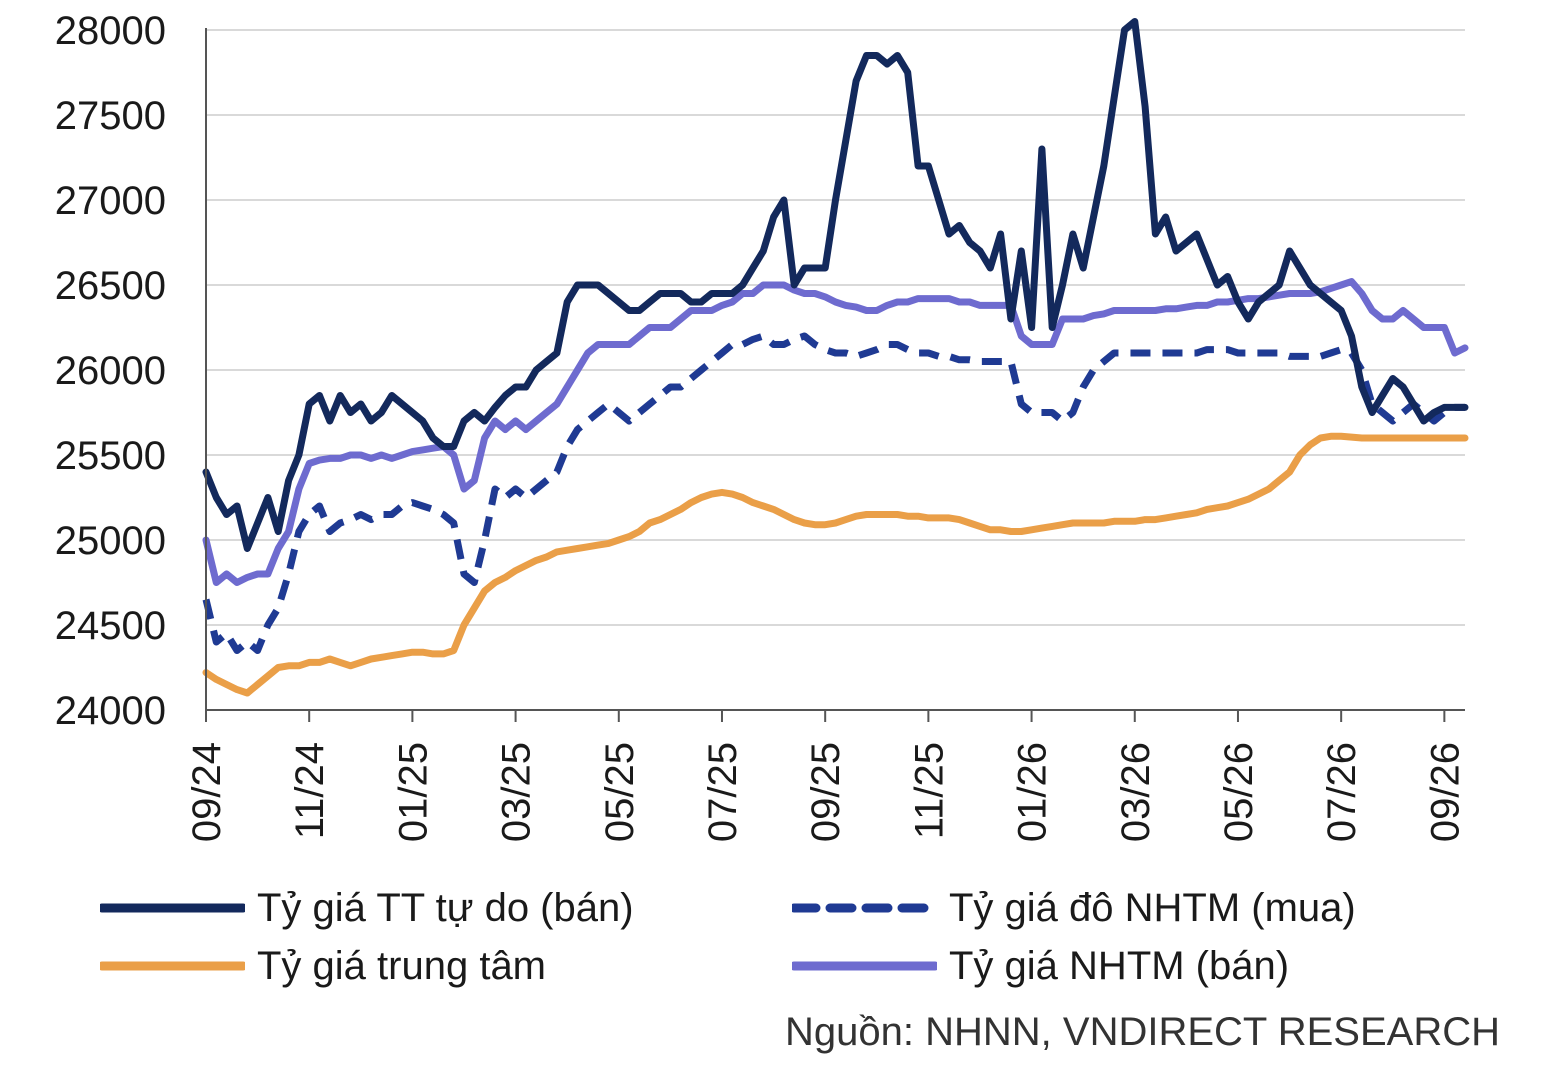 This screenshot has height=1066, width=1552. Describe the element at coordinates (1033, 792) in the screenshot. I see `x-tick-label: 01/26` at that location.